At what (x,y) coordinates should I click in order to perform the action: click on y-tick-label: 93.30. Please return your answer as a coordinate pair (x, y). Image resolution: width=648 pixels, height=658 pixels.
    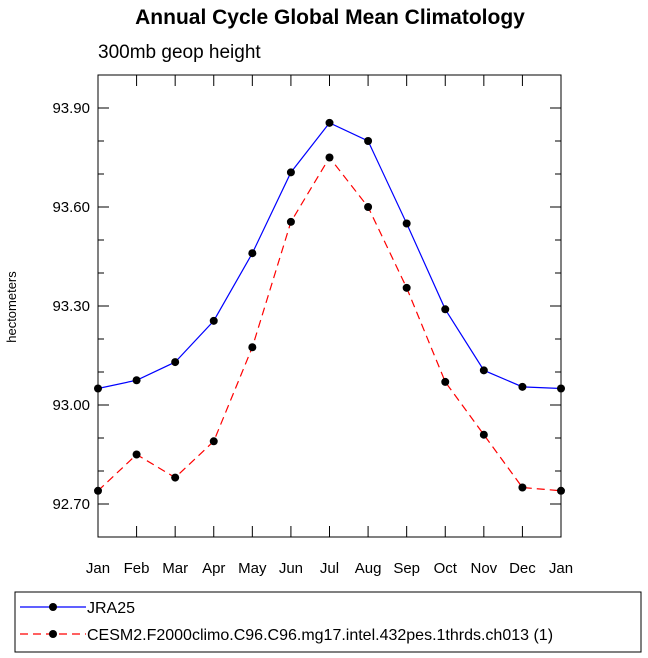
    Looking at the image, I should click on (71, 306).